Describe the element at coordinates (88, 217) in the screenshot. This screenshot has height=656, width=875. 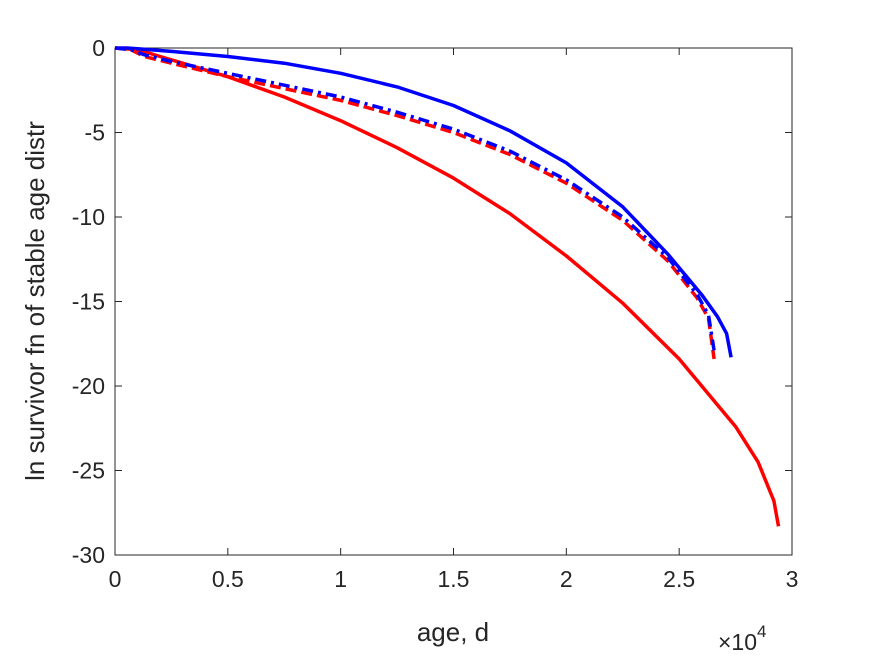
I see `y-tick-label: -10` at that location.